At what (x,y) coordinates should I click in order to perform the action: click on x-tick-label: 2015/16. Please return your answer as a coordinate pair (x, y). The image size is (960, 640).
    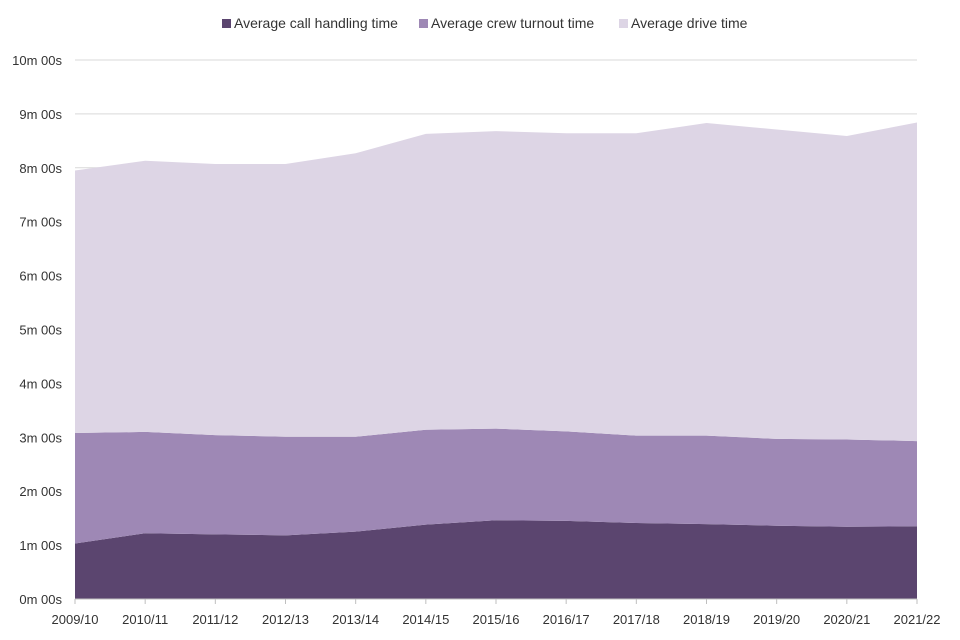
    Looking at the image, I should click on (496, 619).